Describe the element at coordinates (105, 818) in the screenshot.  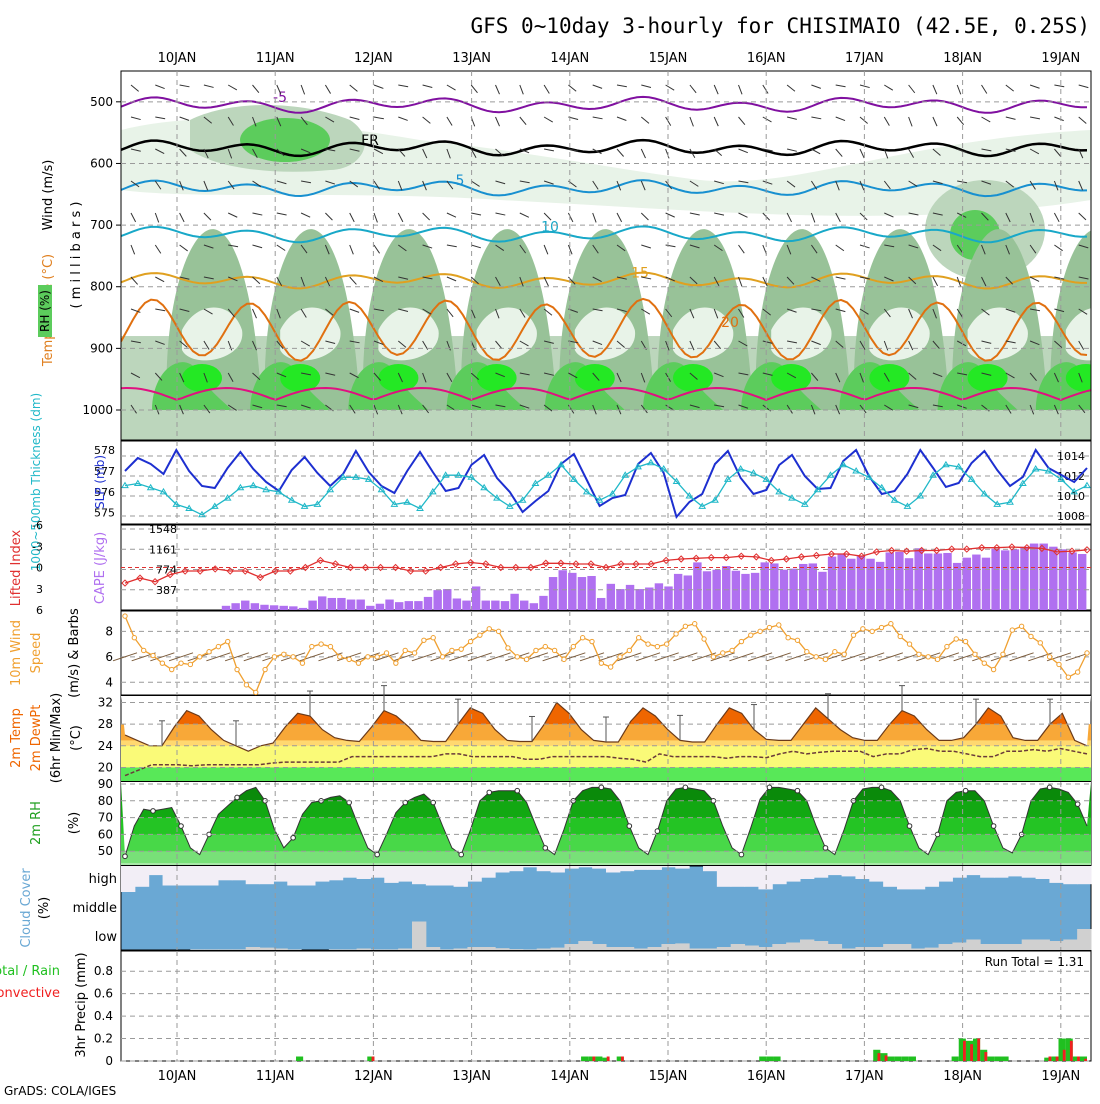
I see `rh-tick-label: 70` at that location.